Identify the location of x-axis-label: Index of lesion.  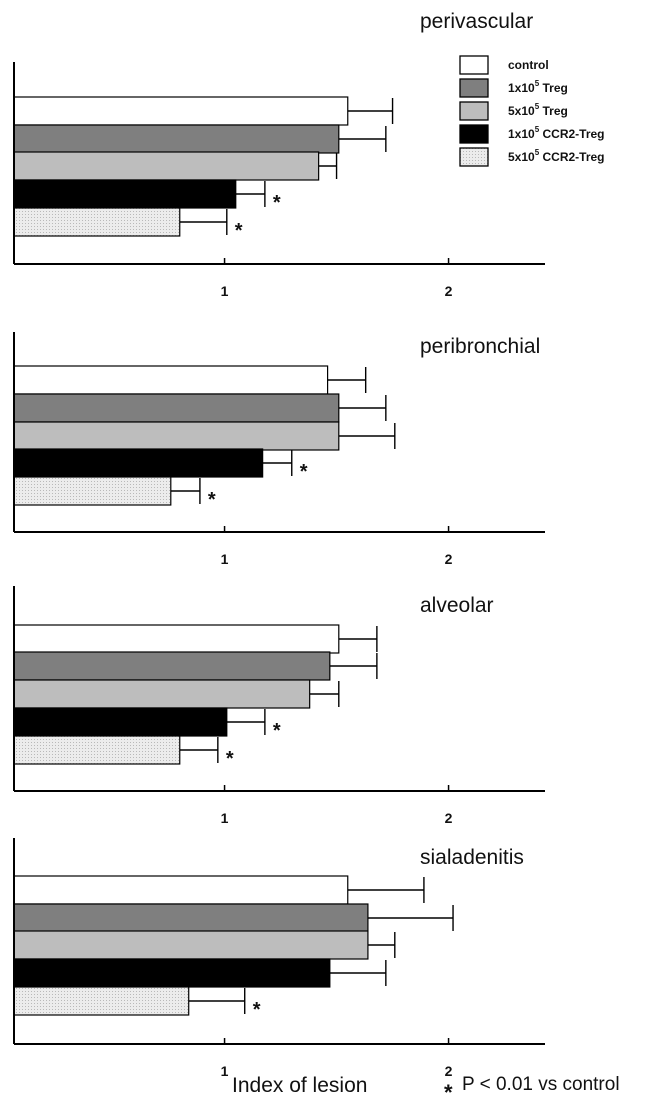
(299, 1085).